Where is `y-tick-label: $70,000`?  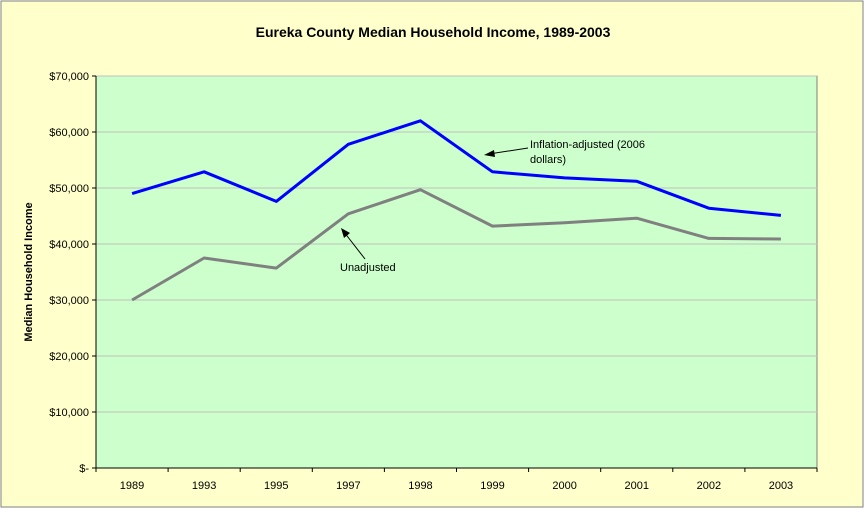
y-tick-label: $70,000 is located at coordinates (69, 77).